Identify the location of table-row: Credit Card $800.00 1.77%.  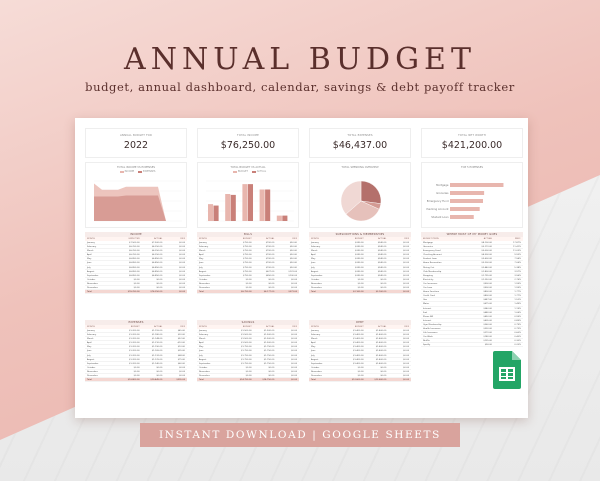
(472, 296).